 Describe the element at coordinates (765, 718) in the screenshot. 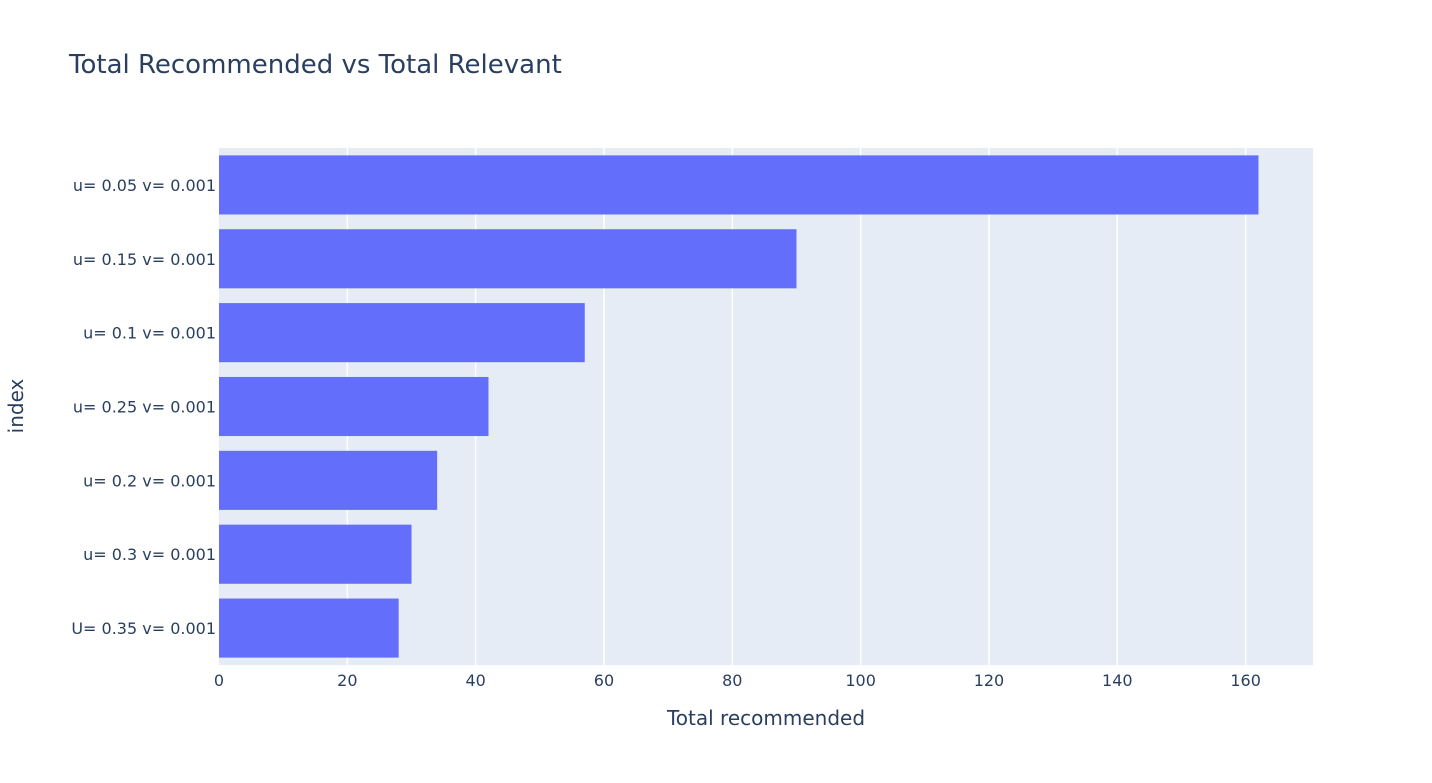

I see `x-axis-title: Total recommended` at that location.